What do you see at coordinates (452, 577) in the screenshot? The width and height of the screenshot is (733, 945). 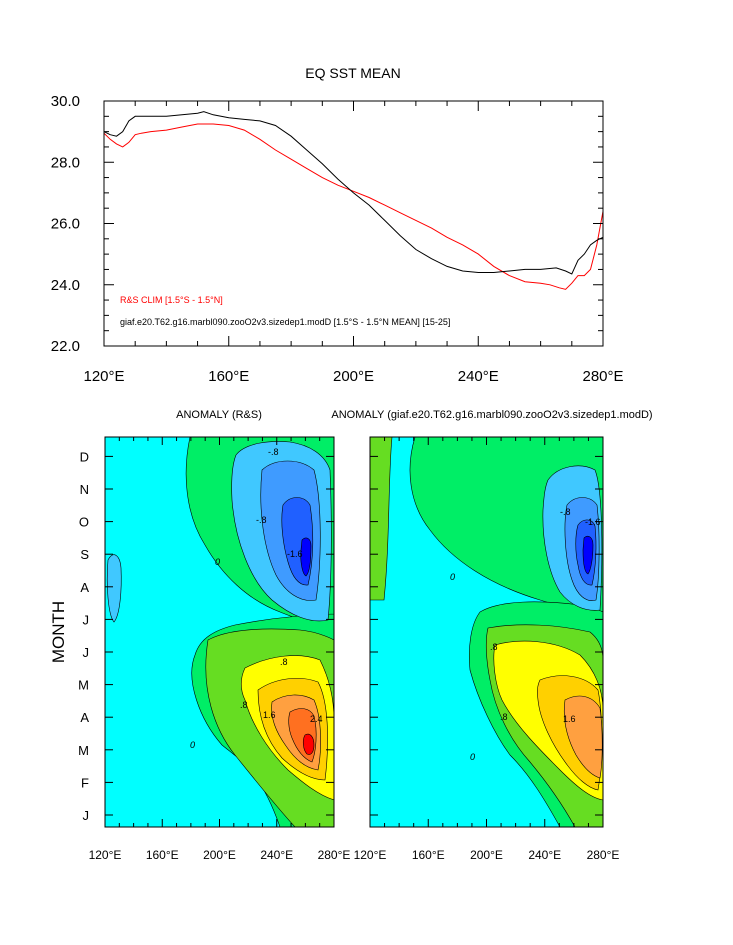 I see `contour-label-model-0: 0` at bounding box center [452, 577].